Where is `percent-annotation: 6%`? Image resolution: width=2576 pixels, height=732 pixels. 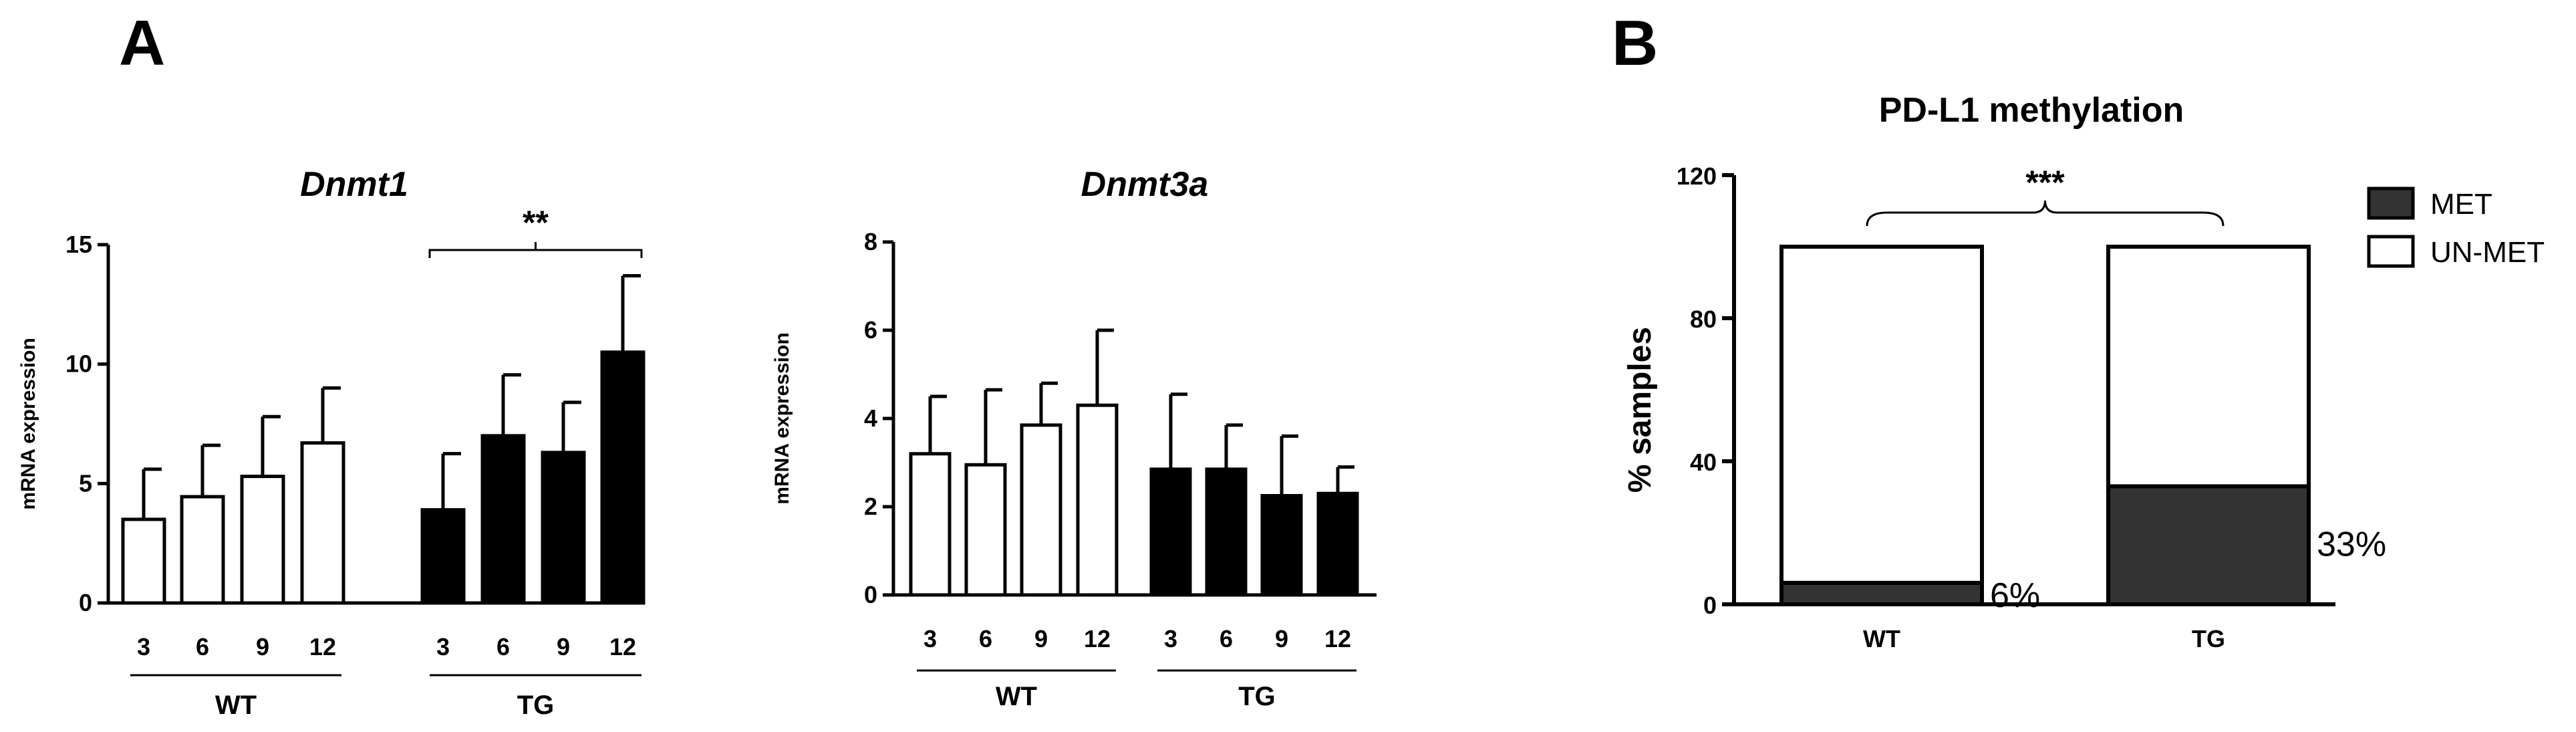 percent-annotation: 6% is located at coordinates (2015, 595).